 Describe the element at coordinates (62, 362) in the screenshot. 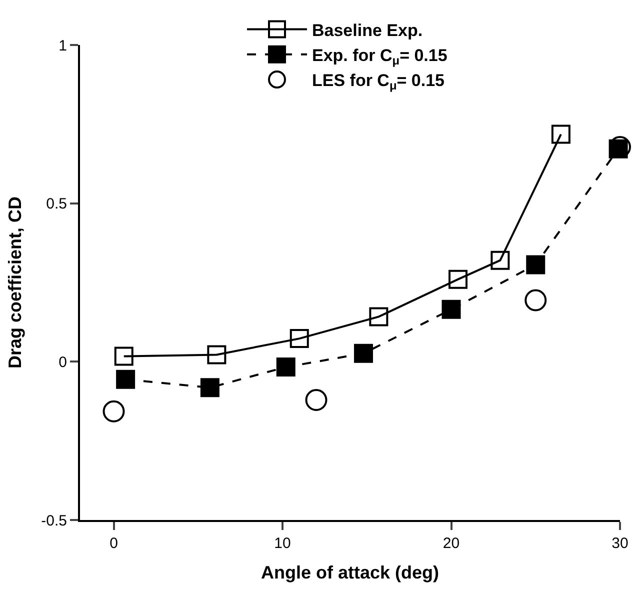

I see `y-tick-label: 0` at that location.